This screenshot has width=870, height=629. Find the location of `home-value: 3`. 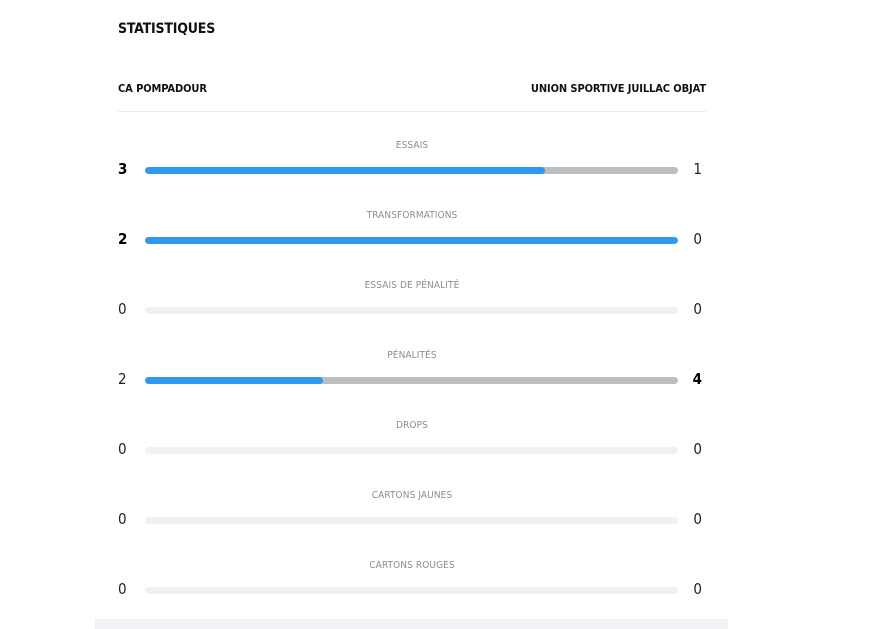

home-value: 3 is located at coordinates (123, 169).